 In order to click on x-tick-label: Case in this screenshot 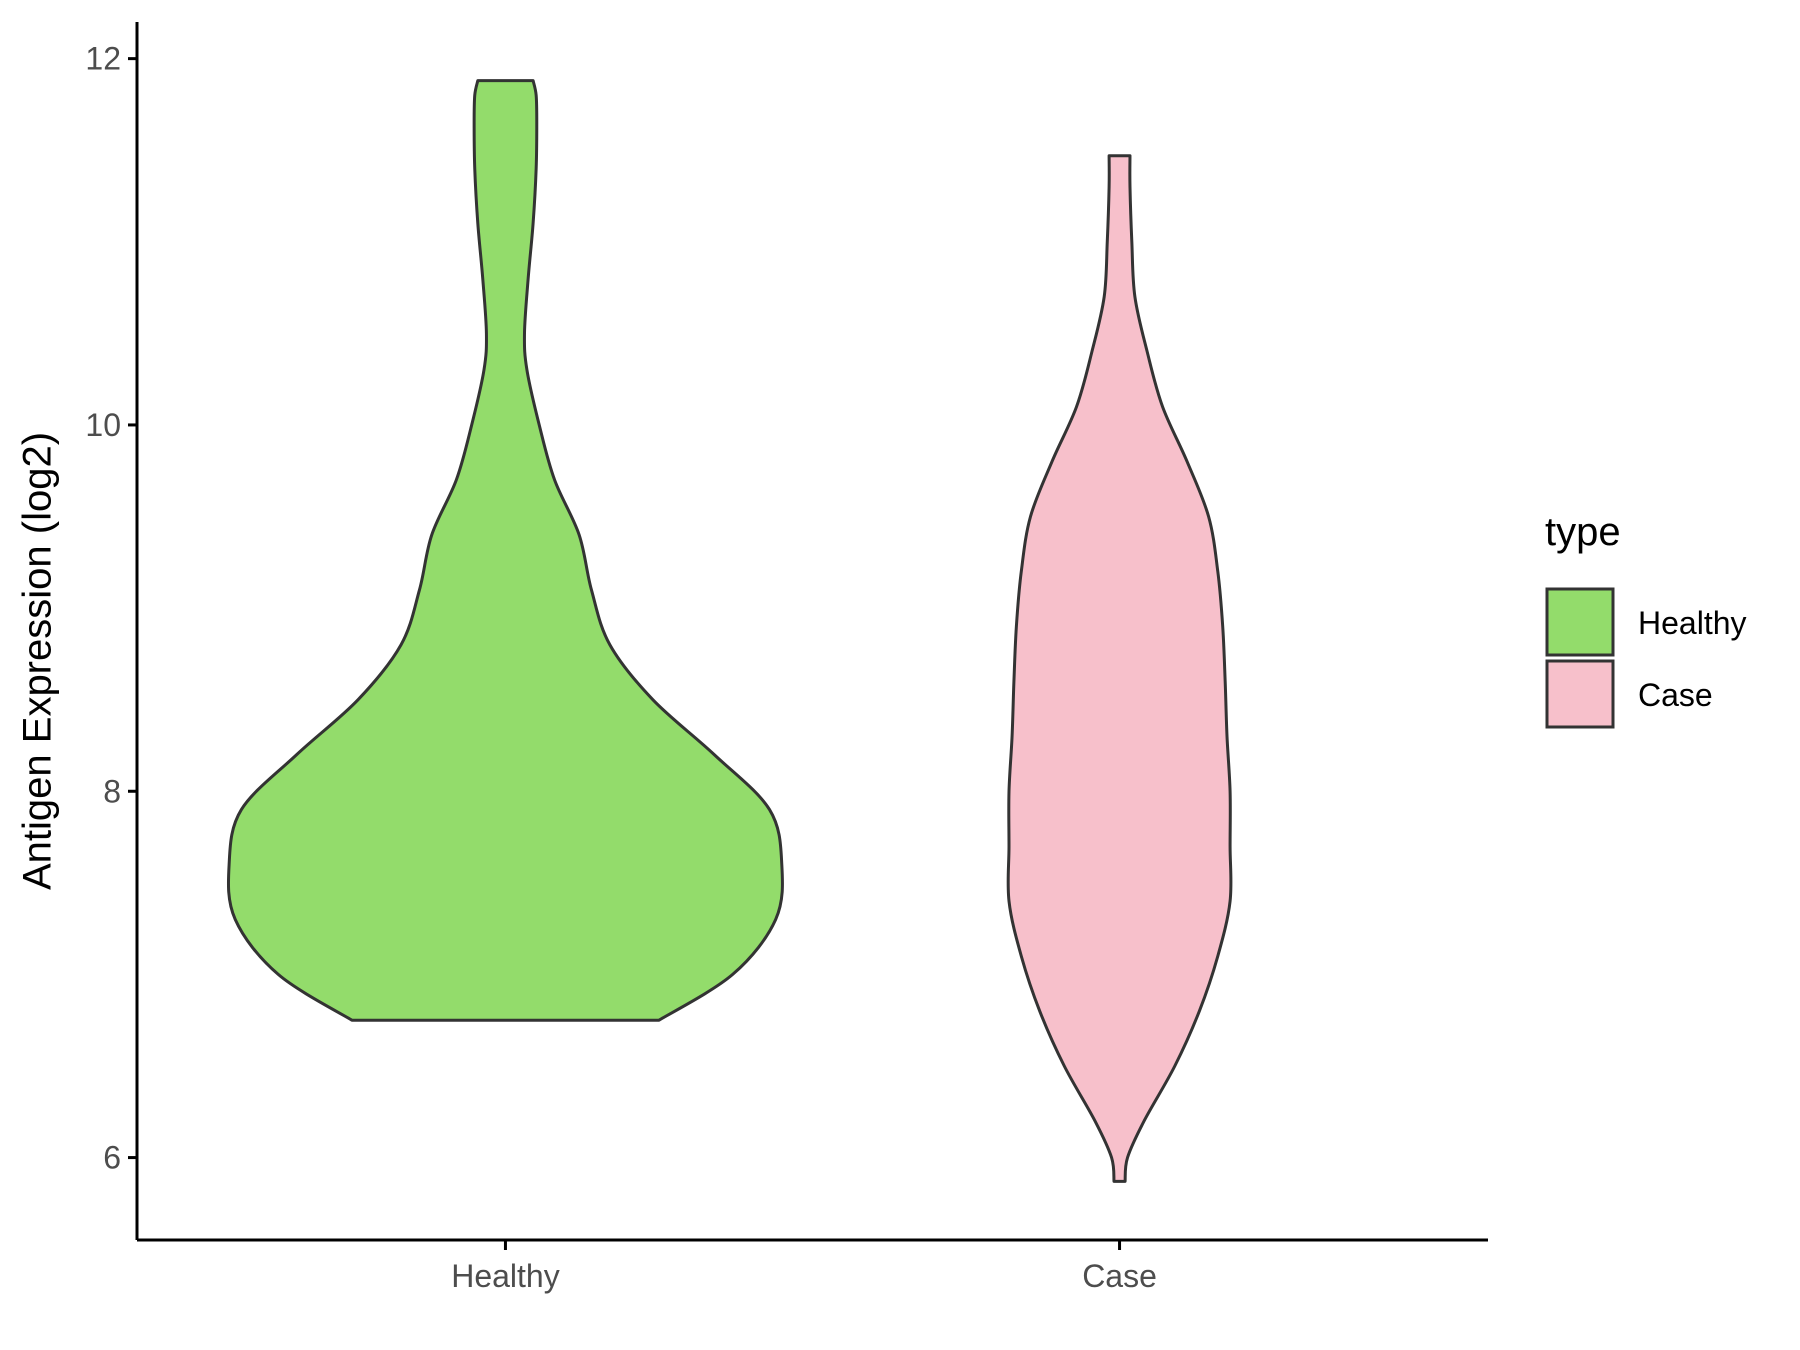, I will do `click(1119, 1276)`.